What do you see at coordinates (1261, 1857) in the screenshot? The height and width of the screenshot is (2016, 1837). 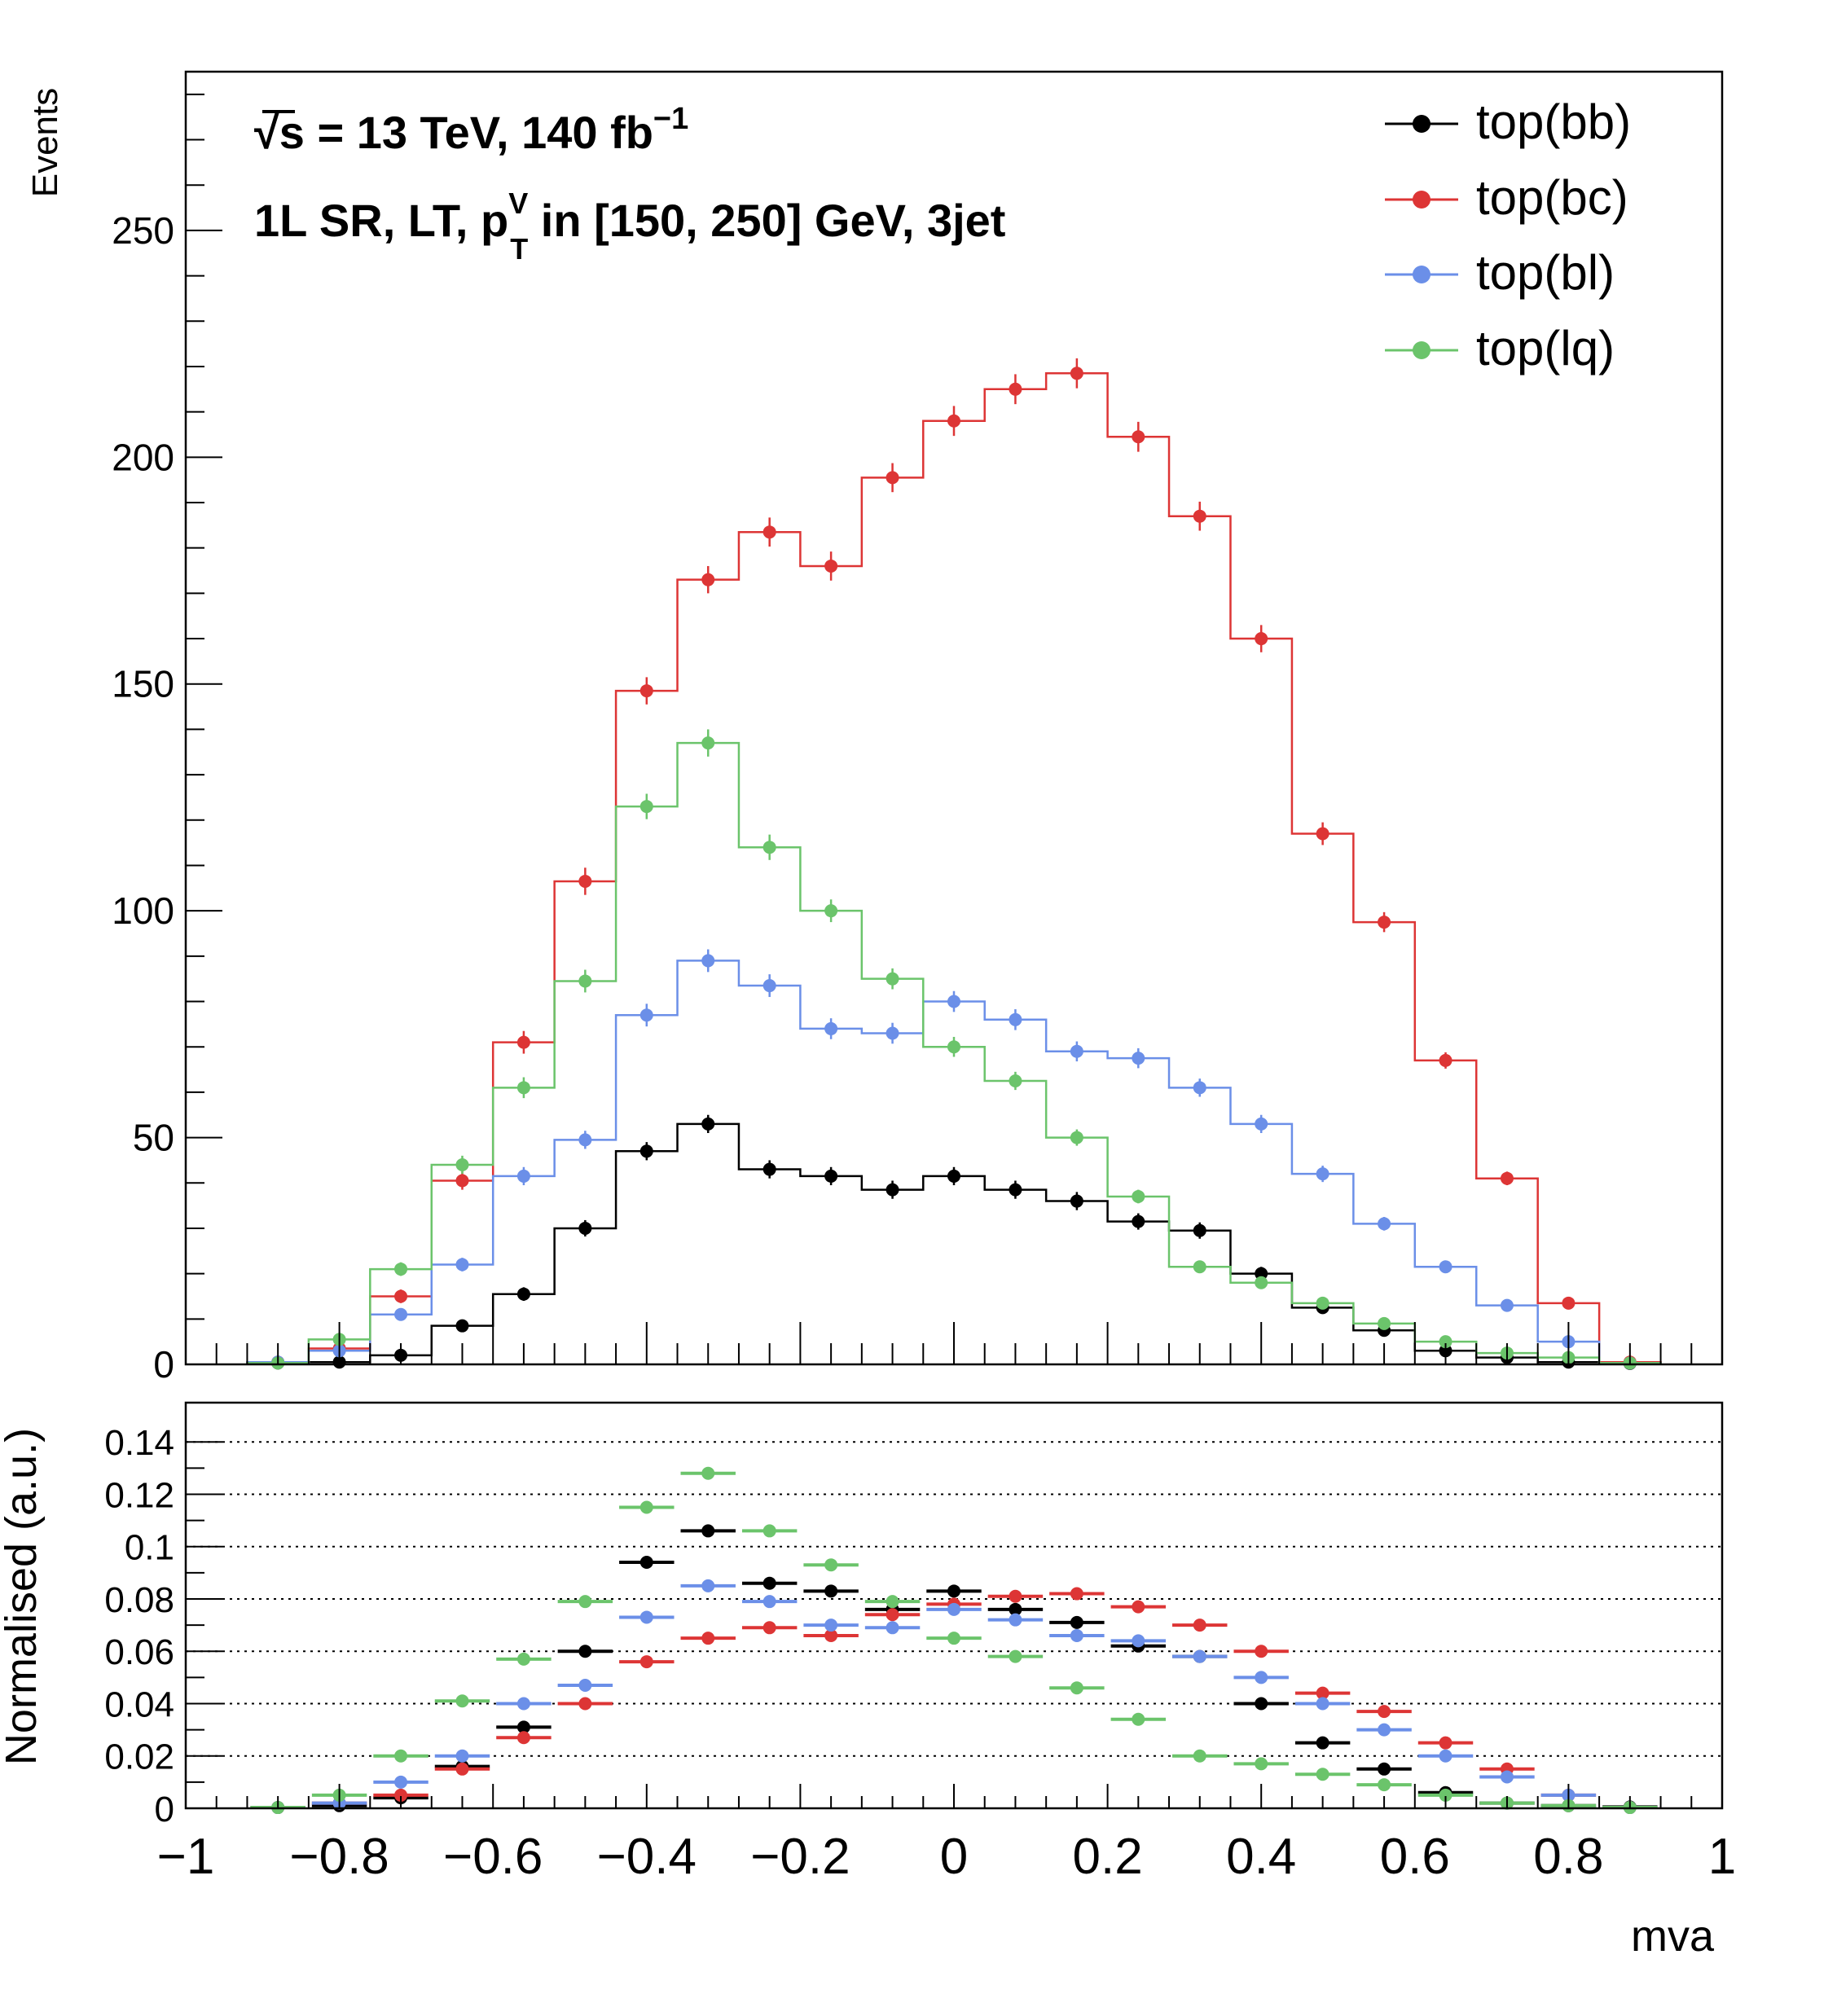 I see `x-tick-label: 0.4` at bounding box center [1261, 1857].